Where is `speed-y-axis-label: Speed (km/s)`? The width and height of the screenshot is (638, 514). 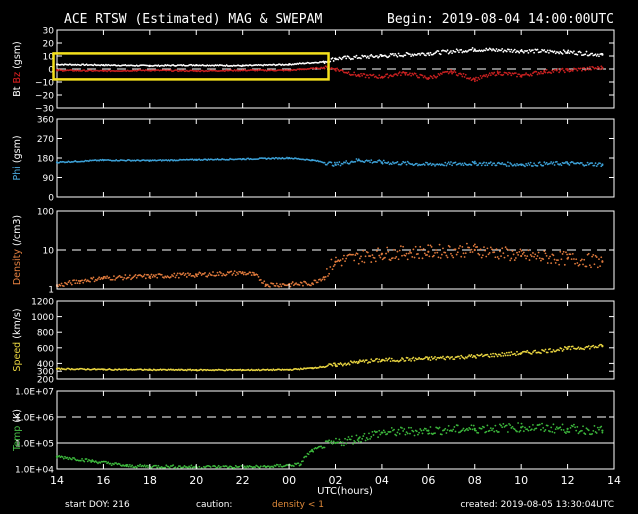 speed-y-axis-label: Speed (km/s) is located at coordinates (17, 339).